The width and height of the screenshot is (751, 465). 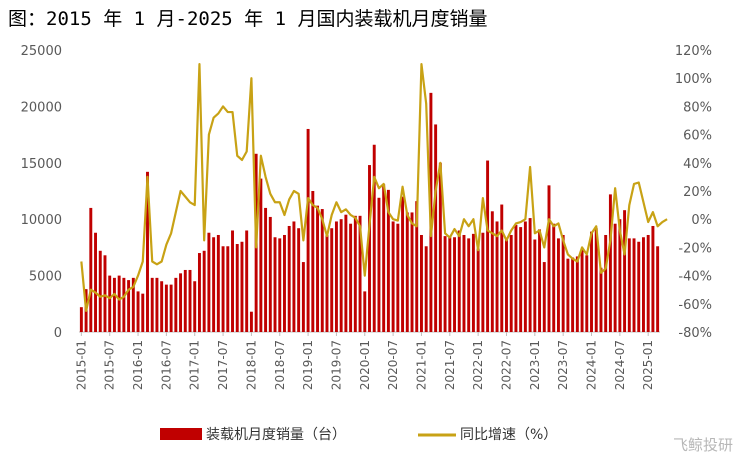 What do you see at coordinates (166, 365) in the screenshot?
I see `x-tick-label: 2016-07` at bounding box center [166, 365].